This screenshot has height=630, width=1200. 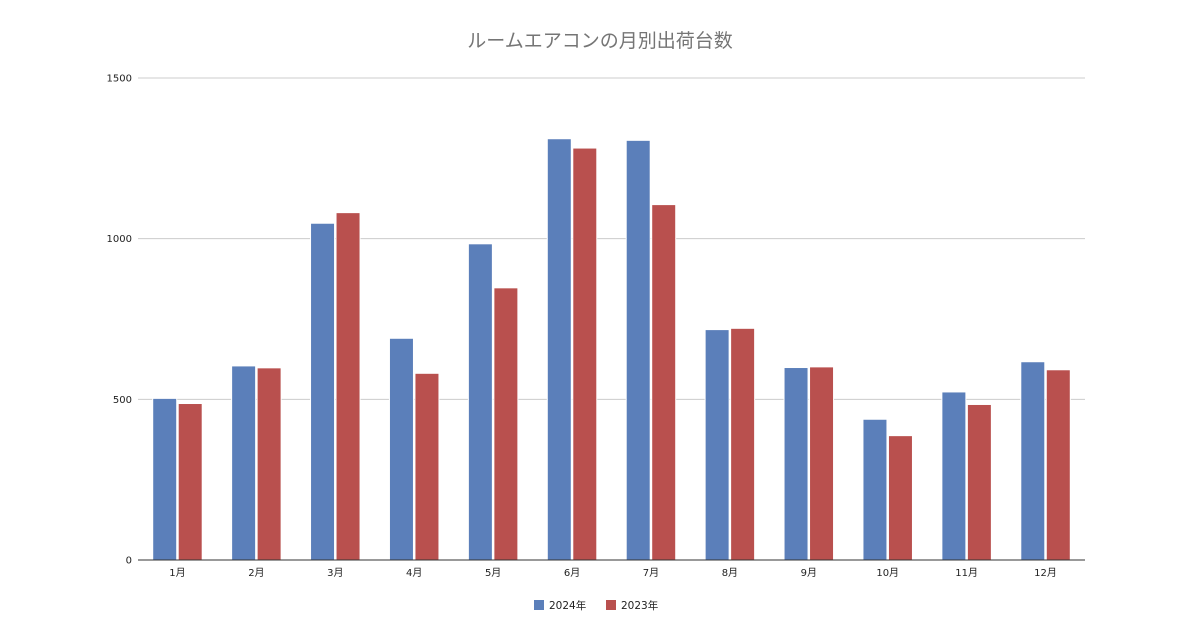 I want to click on x-tick-label: 9月, so click(x=809, y=573).